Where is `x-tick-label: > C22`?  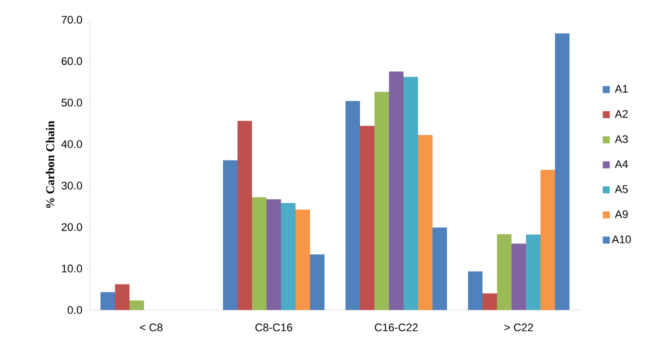
x-tick-label: > C22 is located at coordinates (518, 328).